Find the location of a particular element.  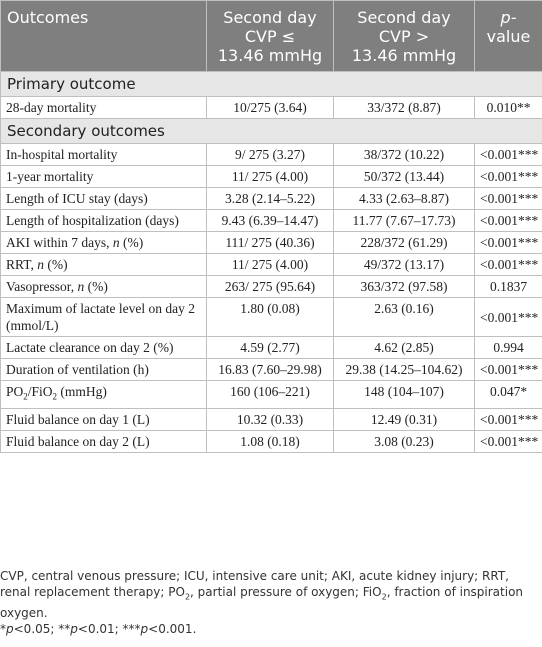

value-cvp-low: 1.08 (0.18) is located at coordinates (270, 441).